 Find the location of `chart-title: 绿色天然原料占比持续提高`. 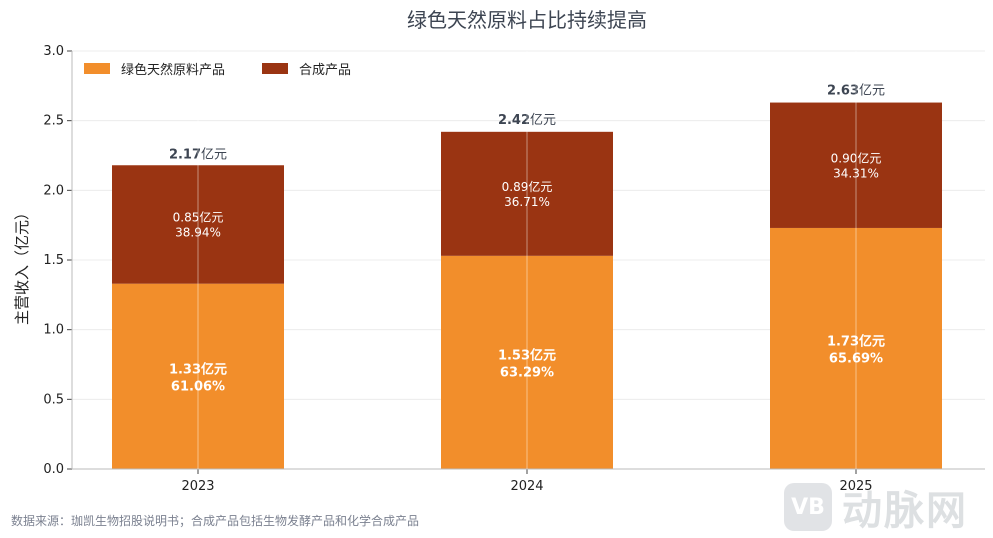

chart-title: 绿色天然原料占比持续提高 is located at coordinates (527, 20).